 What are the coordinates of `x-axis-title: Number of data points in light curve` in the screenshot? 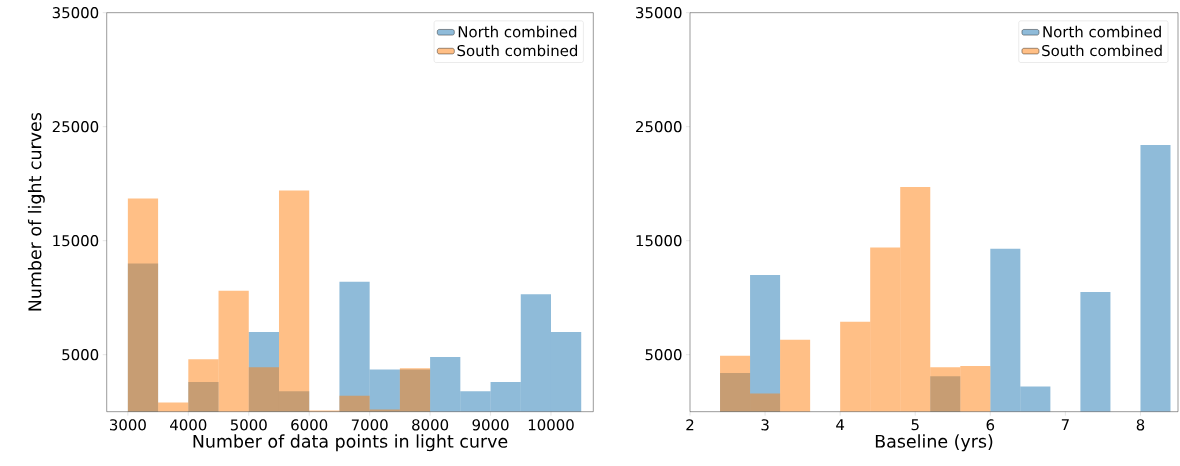 It's located at (350, 443).